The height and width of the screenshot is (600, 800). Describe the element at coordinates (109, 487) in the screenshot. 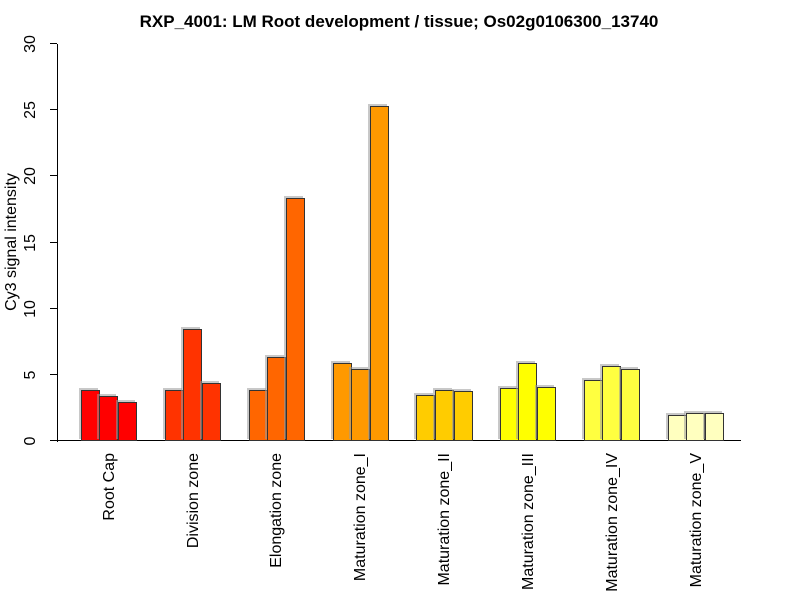

I see `x-category-label: Root Cap` at that location.